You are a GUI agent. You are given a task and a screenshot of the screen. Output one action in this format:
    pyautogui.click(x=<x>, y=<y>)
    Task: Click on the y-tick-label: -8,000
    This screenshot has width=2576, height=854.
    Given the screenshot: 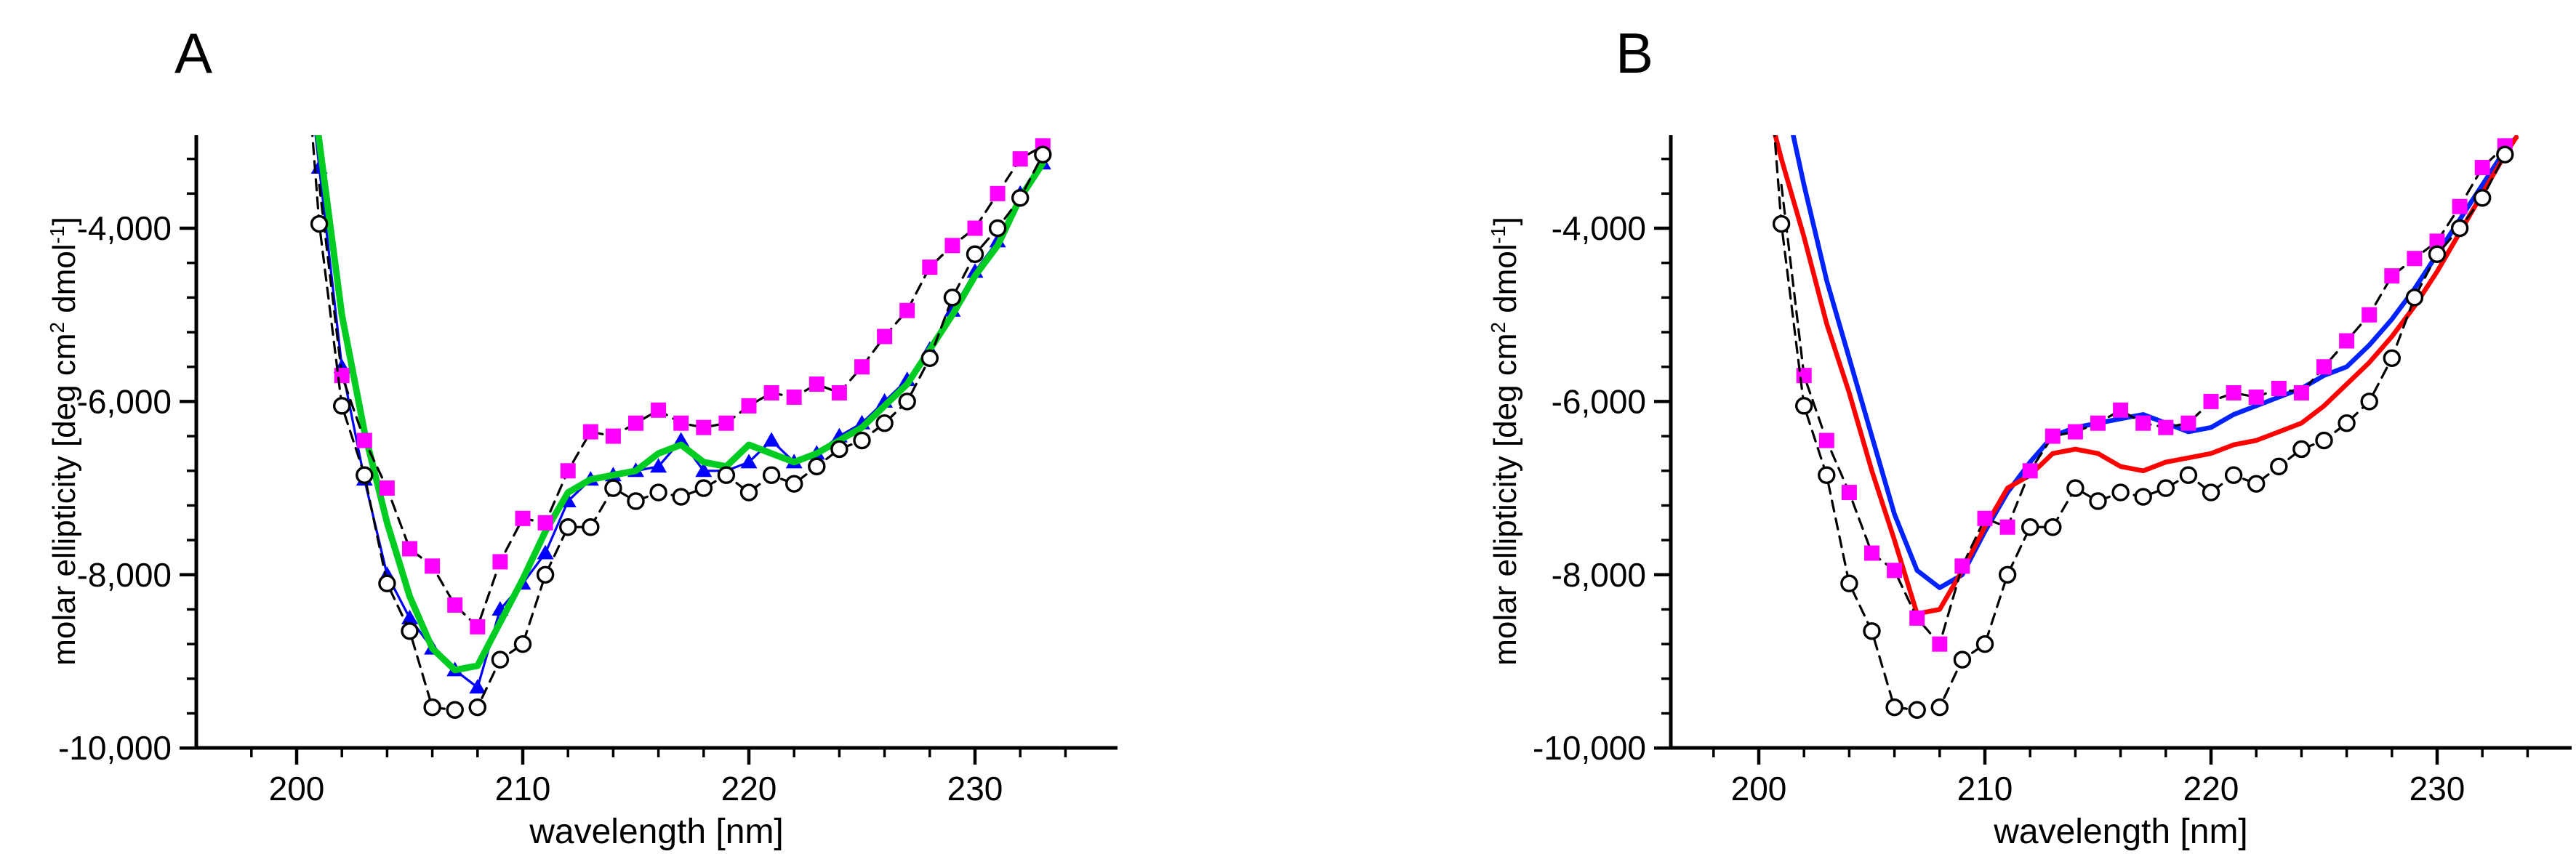 What is the action you would take?
    pyautogui.click(x=124, y=575)
    